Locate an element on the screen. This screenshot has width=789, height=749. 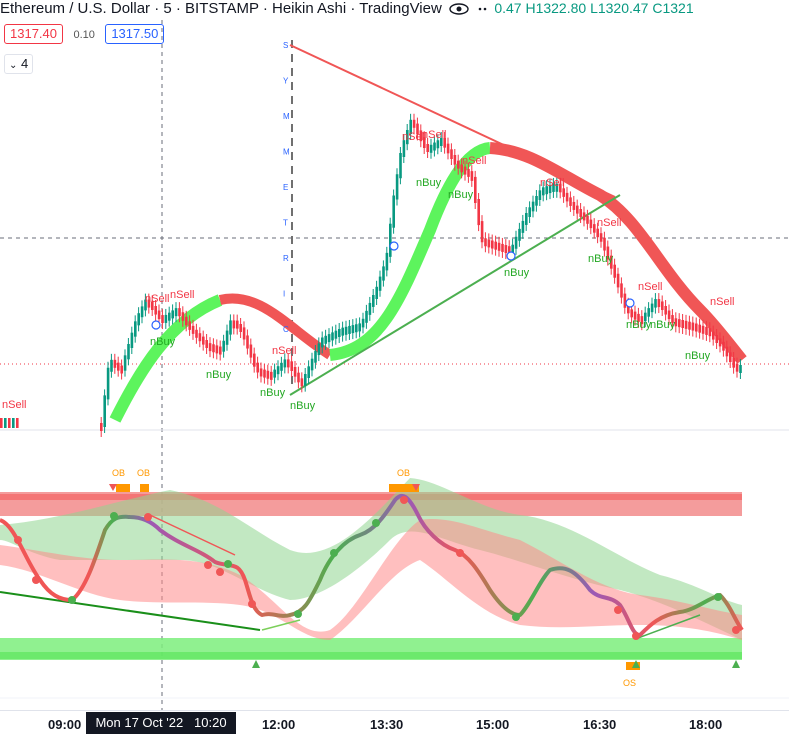
divergence-line is located at coordinates (130, 611).